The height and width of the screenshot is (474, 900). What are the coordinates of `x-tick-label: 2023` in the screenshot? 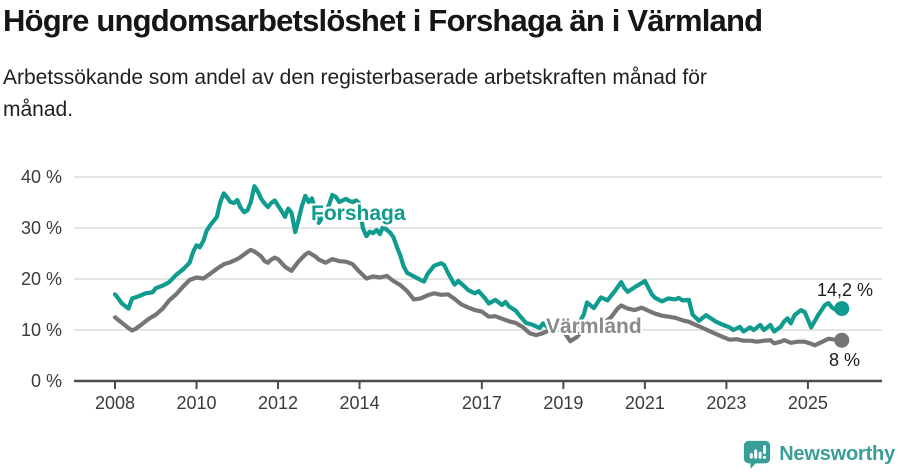 It's located at (726, 403).